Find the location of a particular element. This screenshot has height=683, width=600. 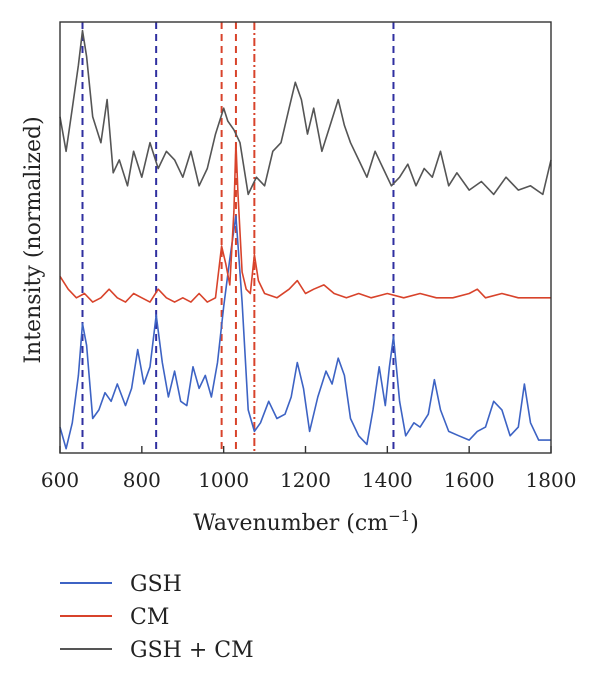

x-axis-ticks: 600 800 1000 1200 1400 1600 1800 is located at coordinates (309, 469).